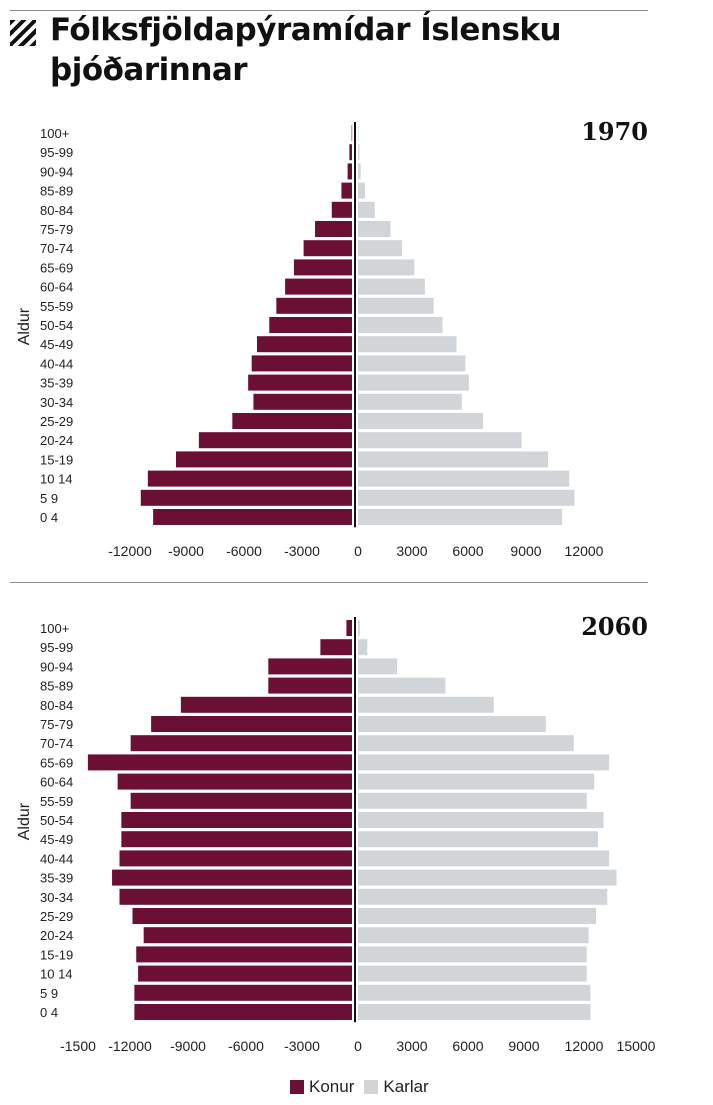 This screenshot has height=1105, width=713. Describe the element at coordinates (56, 479) in the screenshot. I see `age-group-label: 10 14` at that location.